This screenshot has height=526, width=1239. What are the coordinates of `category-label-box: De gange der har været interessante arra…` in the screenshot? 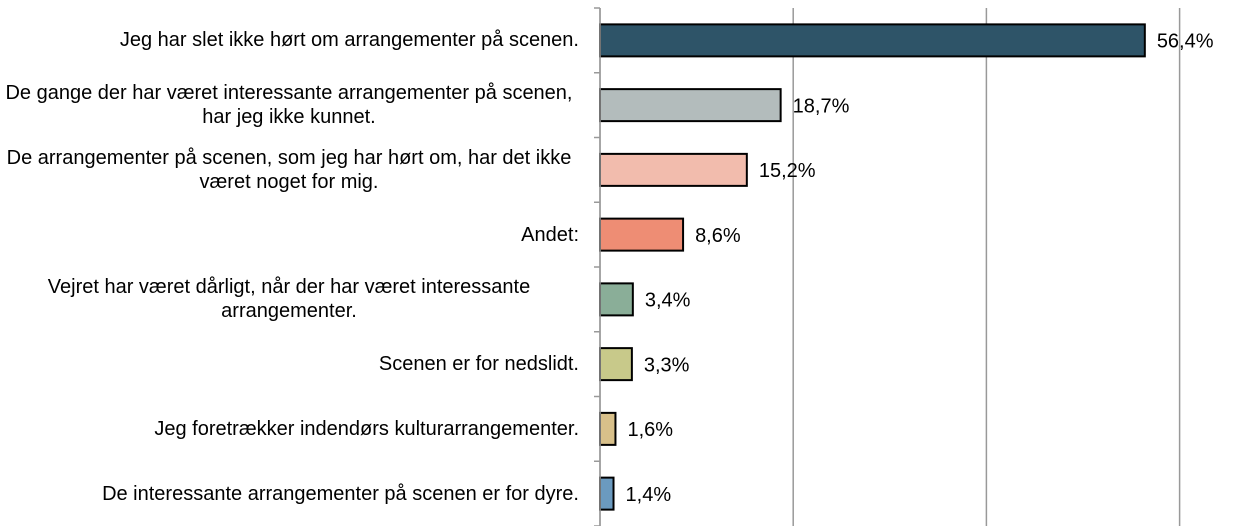 It's located at (289, 105).